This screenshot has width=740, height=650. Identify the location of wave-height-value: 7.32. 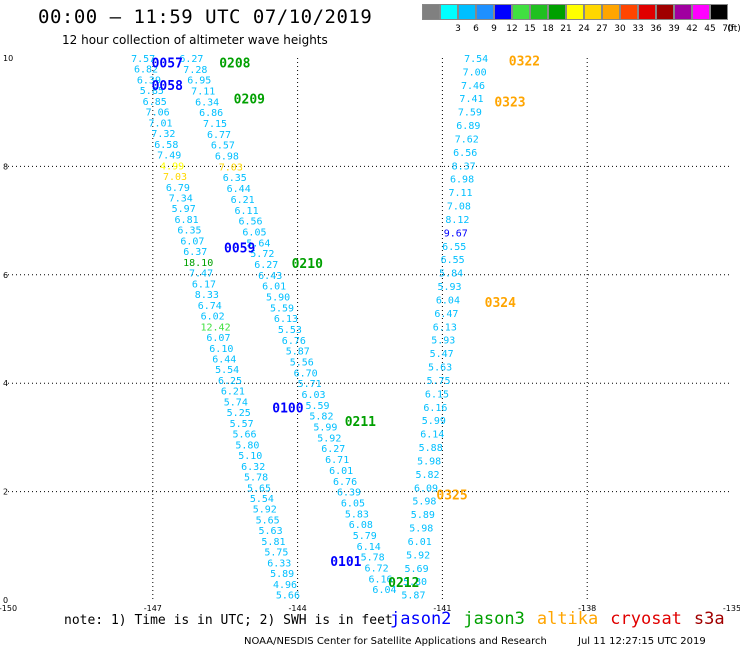
(163, 134).